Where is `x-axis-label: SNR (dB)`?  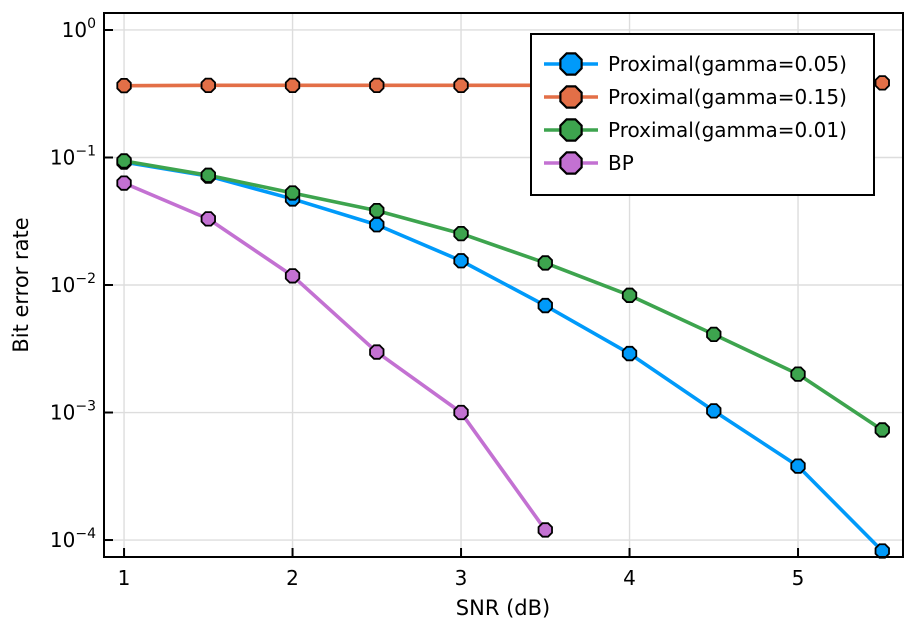
x-axis-label: SNR (dB) is located at coordinates (503, 608).